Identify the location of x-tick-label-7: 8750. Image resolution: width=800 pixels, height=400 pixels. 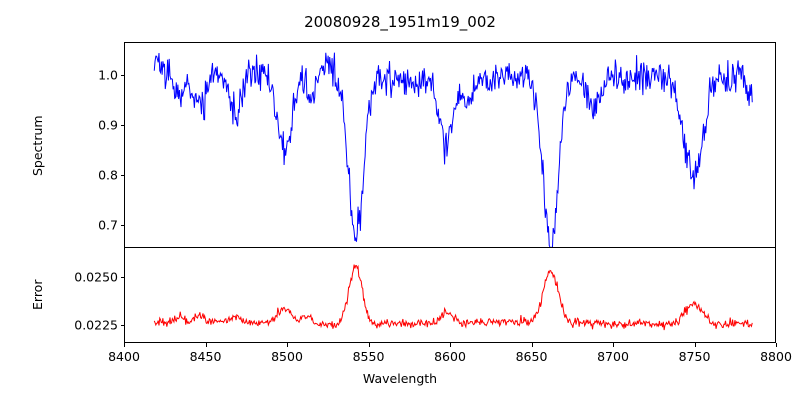
(694, 356).